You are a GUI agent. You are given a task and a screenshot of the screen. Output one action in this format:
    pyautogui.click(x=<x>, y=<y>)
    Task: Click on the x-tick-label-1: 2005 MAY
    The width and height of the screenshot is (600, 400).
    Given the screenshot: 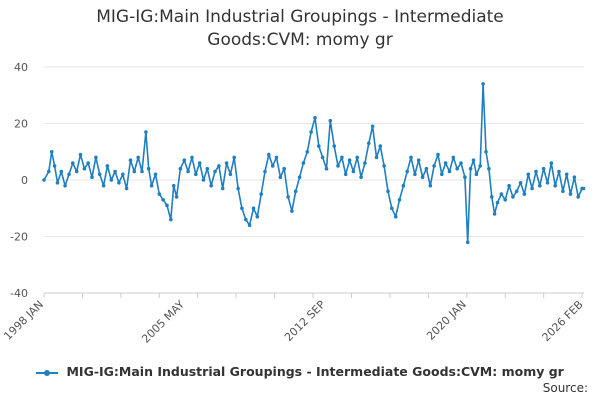 What is the action you would take?
    pyautogui.click(x=163, y=322)
    